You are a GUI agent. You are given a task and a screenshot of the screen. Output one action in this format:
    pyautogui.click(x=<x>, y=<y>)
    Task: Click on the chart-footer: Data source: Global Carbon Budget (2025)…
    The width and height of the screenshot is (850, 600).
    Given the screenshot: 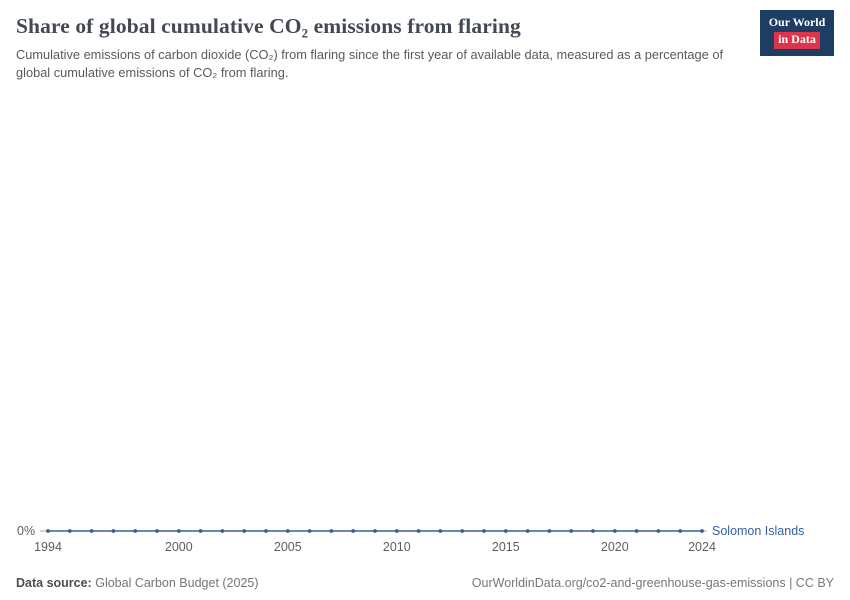 What is the action you would take?
    pyautogui.click(x=425, y=583)
    